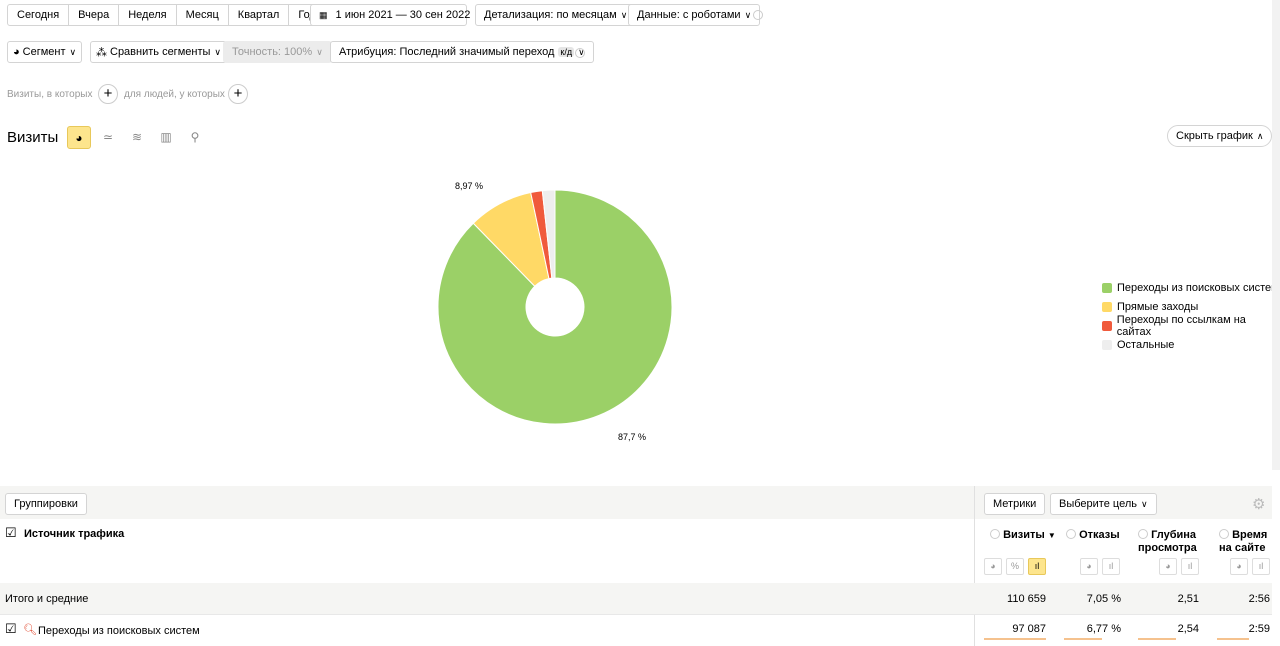 The width and height of the screenshot is (1280, 646). I want to click on hide-chart-label: Скрыть график, so click(1214, 136).